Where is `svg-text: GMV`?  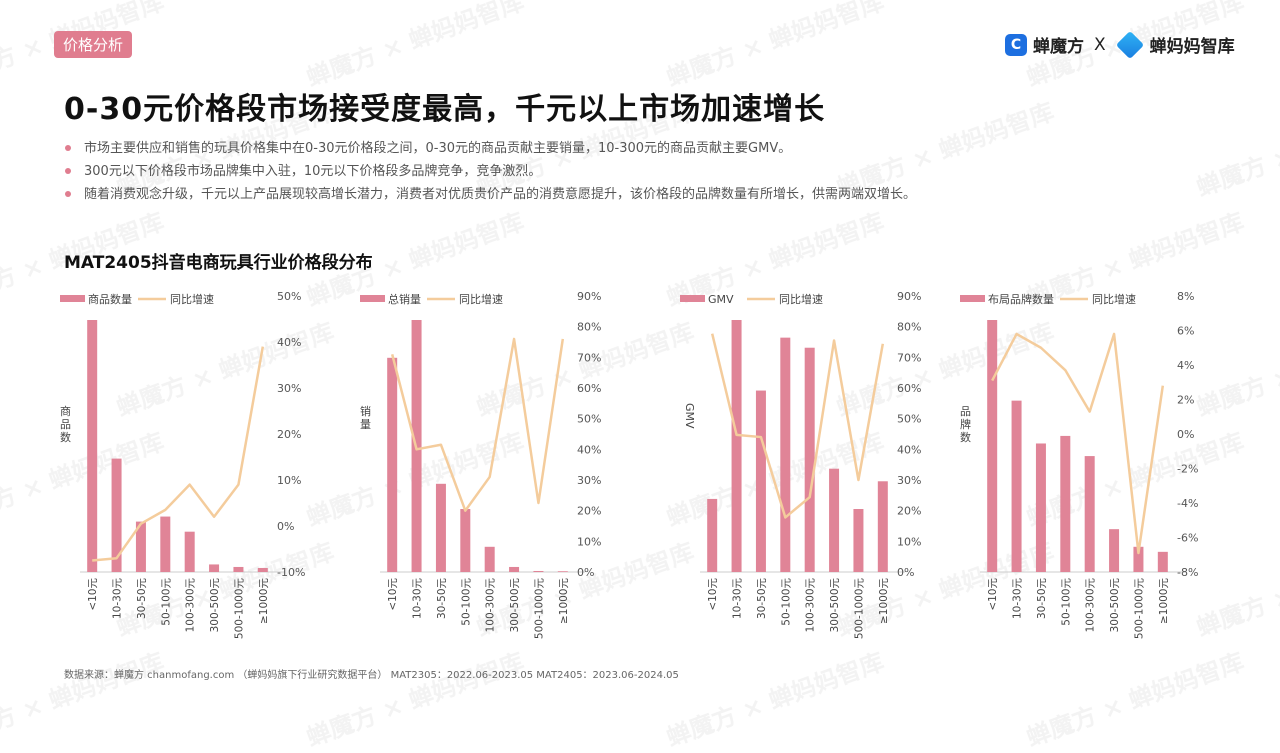 svg-text: GMV is located at coordinates (721, 299).